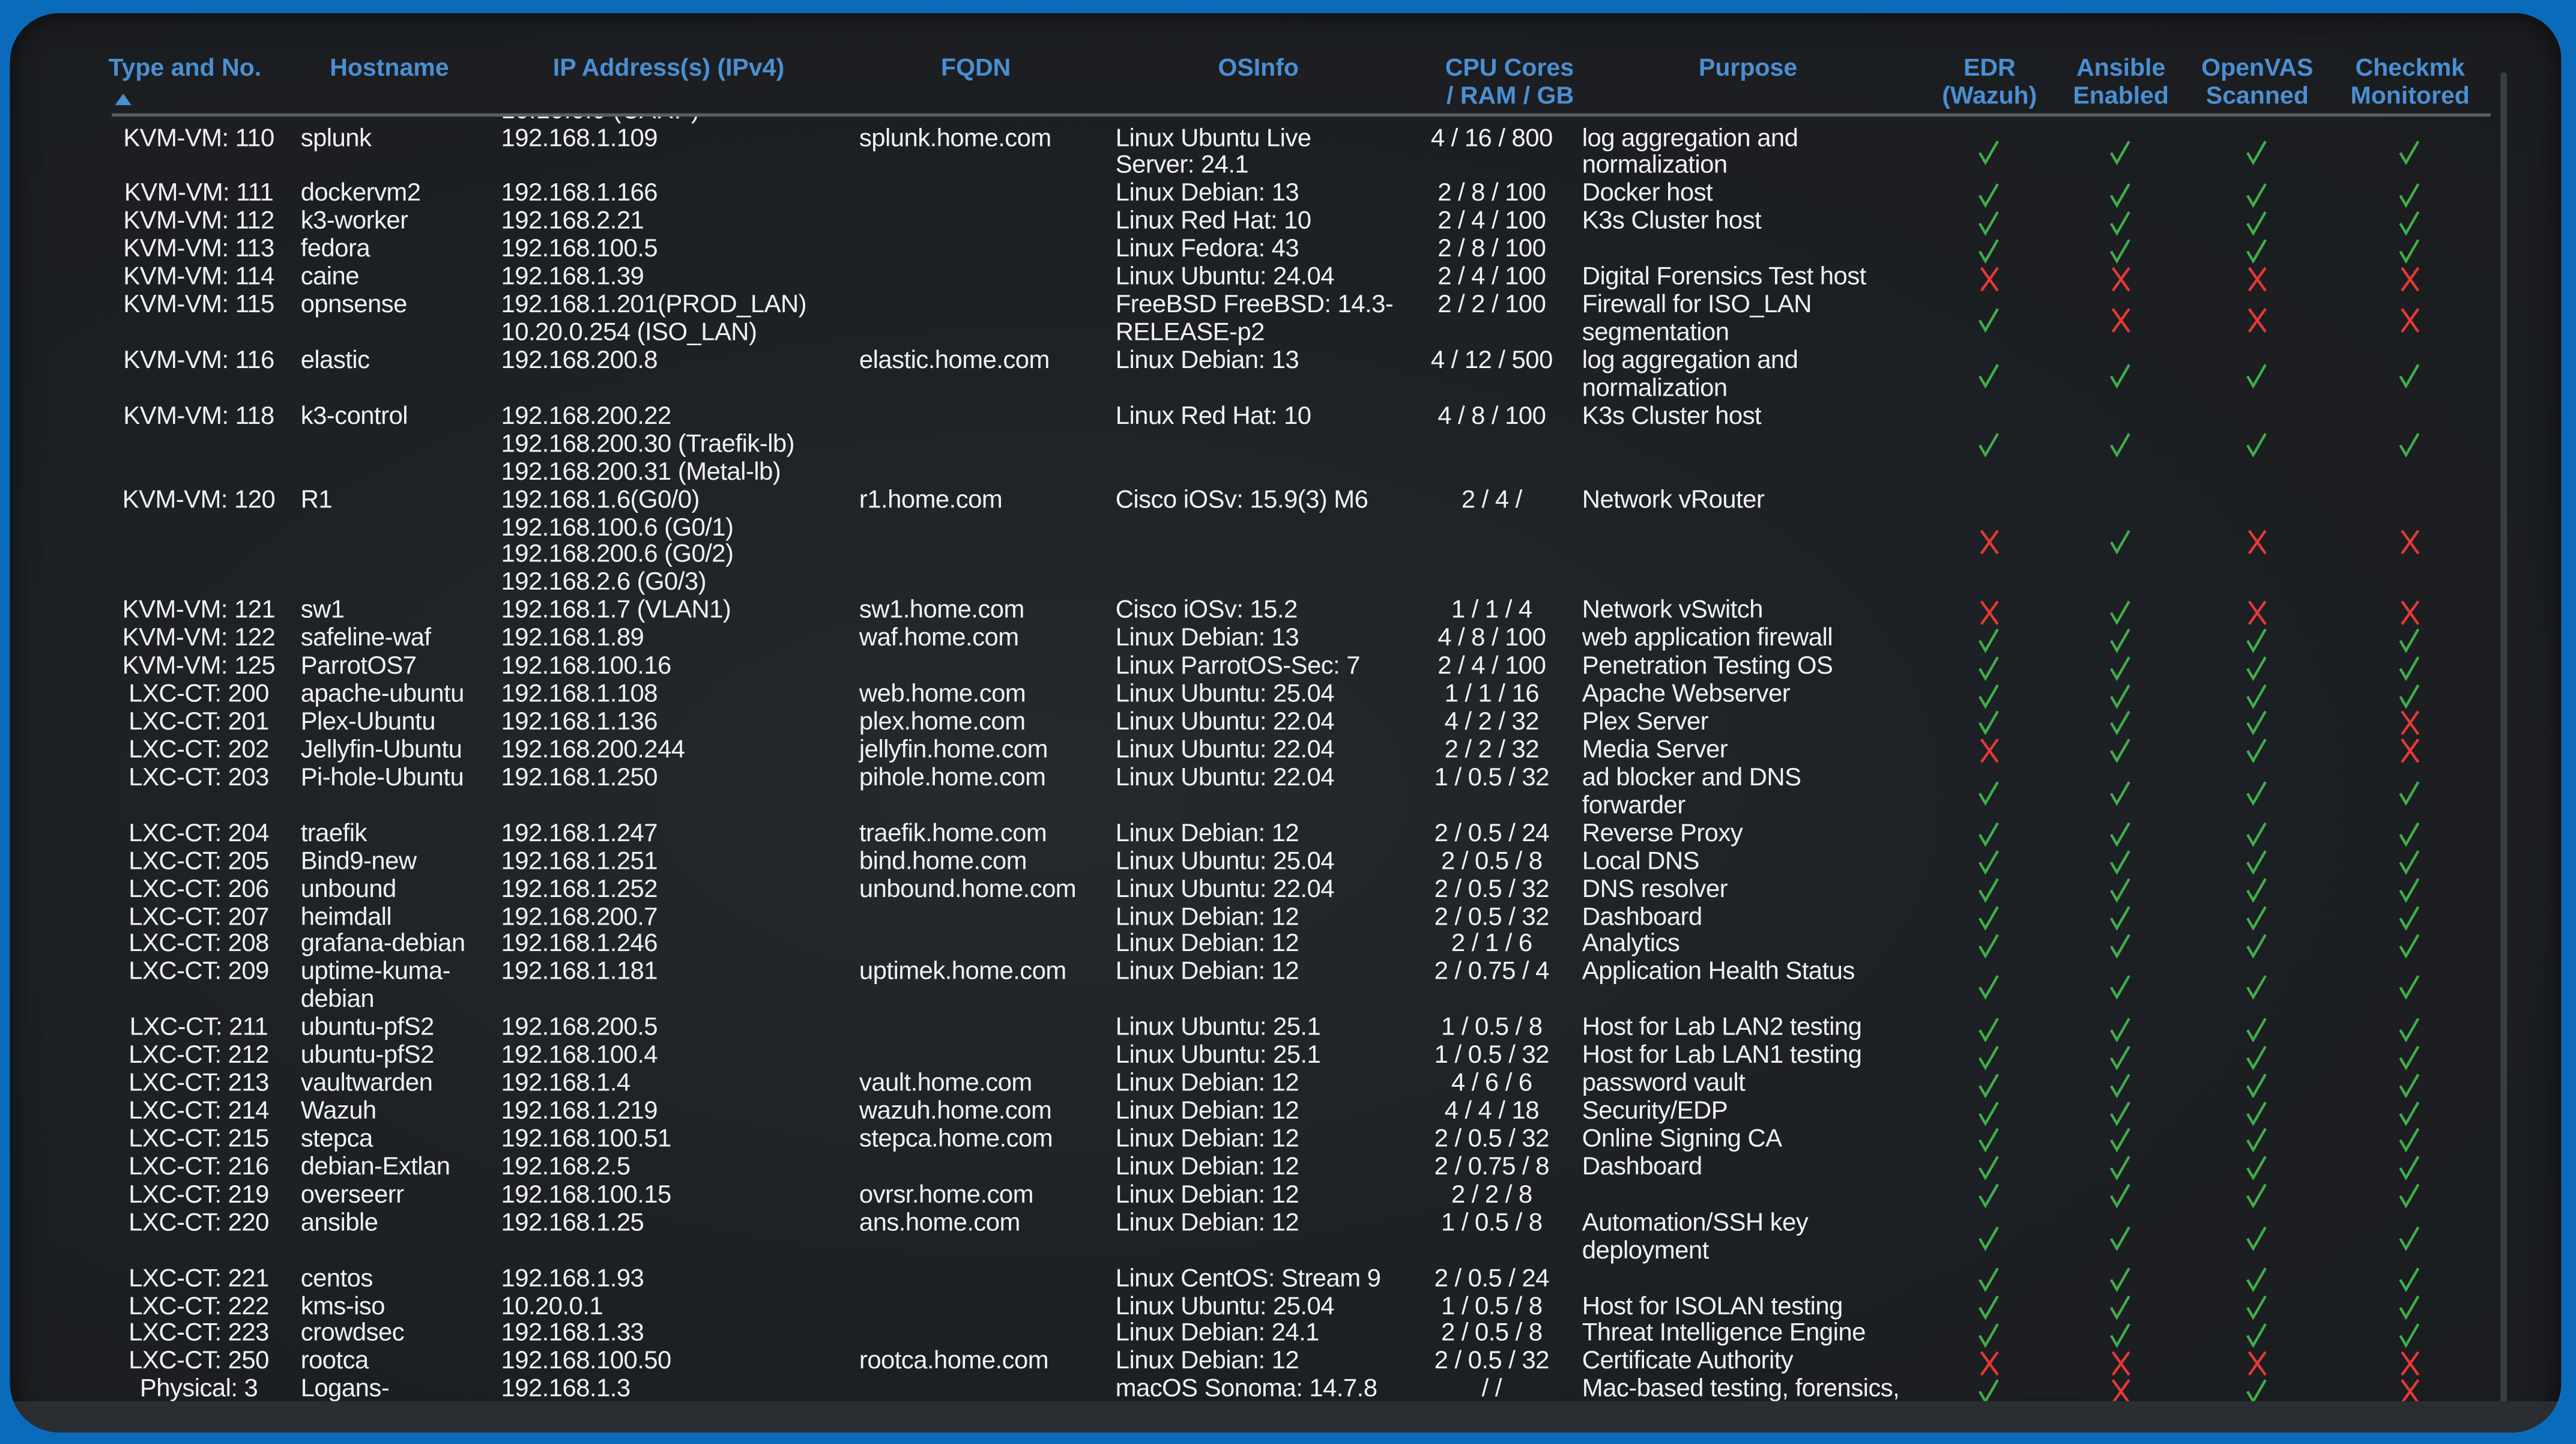 This screenshot has width=2576, height=1444. I want to click on x-icon, so click(1989, 1364).